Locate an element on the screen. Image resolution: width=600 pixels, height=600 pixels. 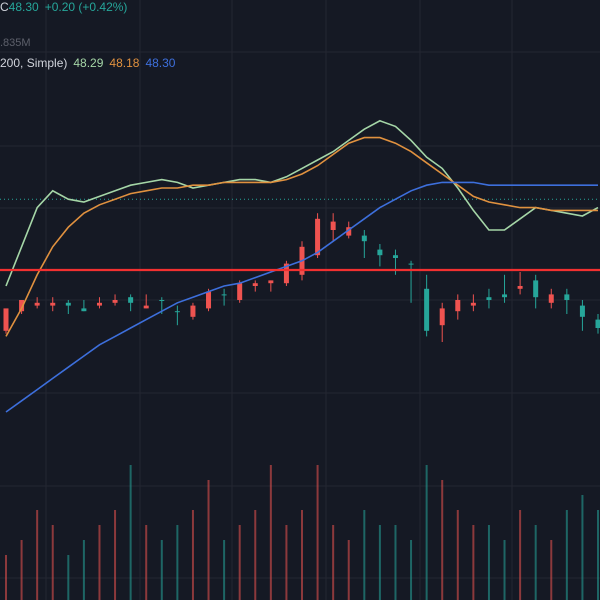
ma3-value: 48.30 is located at coordinates (160, 63).